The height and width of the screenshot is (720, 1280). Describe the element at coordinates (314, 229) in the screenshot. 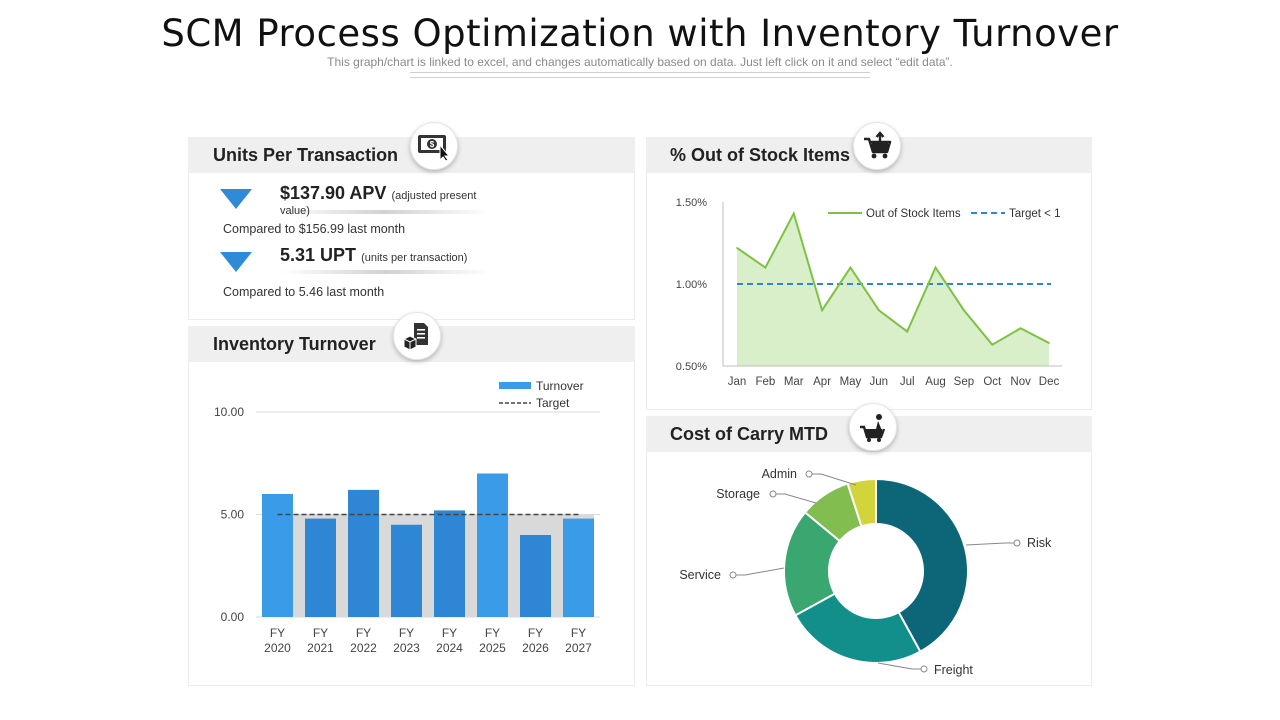

I see `kpi-apv-compare: Compared to $156.99 last month` at that location.